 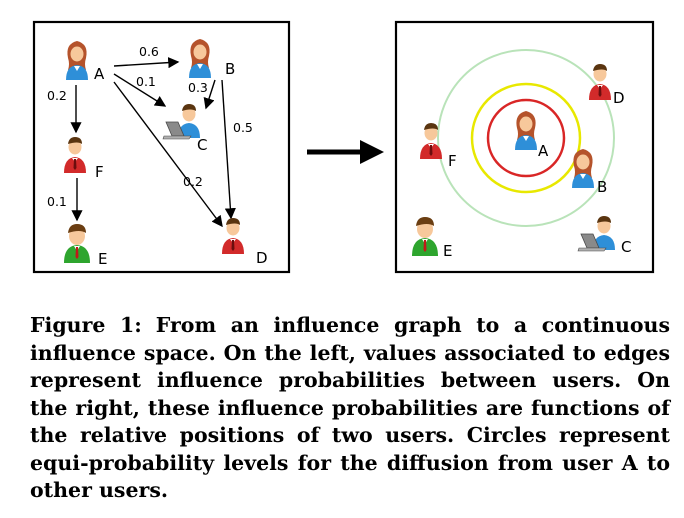 What do you see at coordinates (619, 98) in the screenshot?
I see `right-node-d-label: D` at bounding box center [619, 98].